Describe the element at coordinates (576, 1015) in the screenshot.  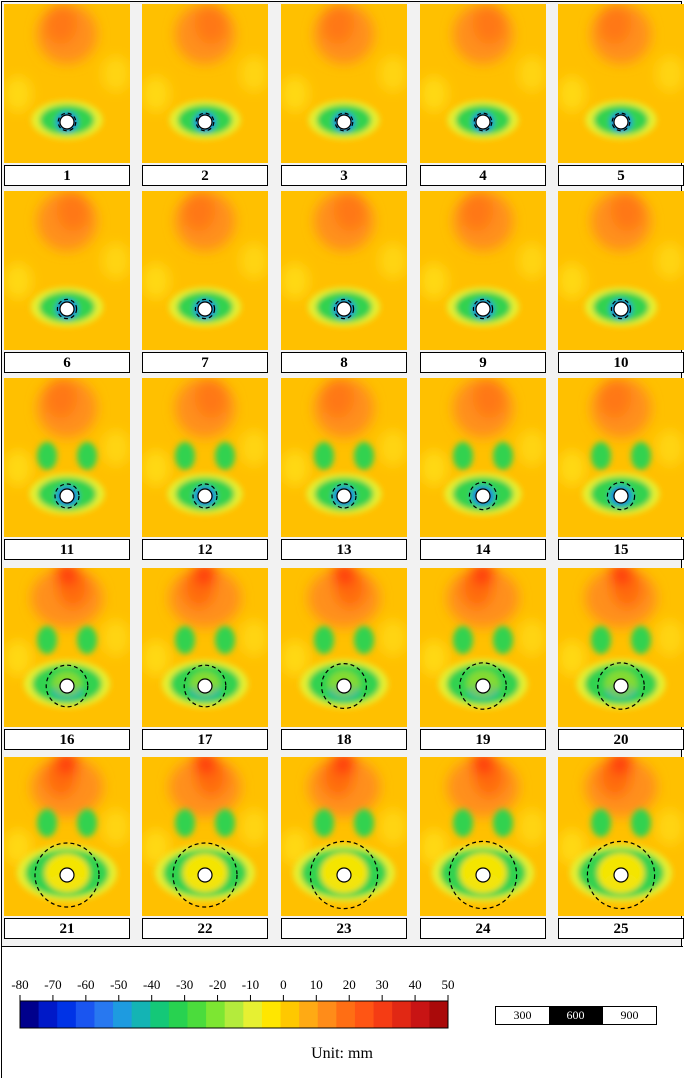
I see `scale-bar: 300 600 900` at that location.